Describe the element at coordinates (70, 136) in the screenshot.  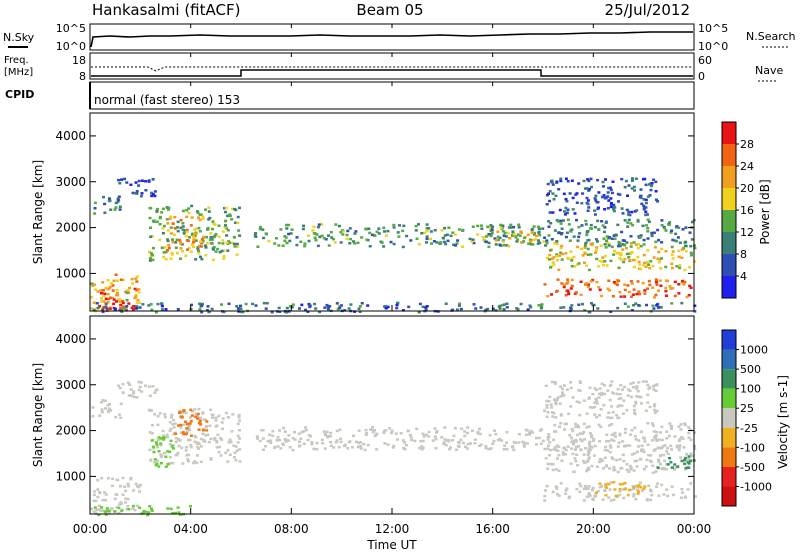
I see `ytick-label: 4000` at that location.